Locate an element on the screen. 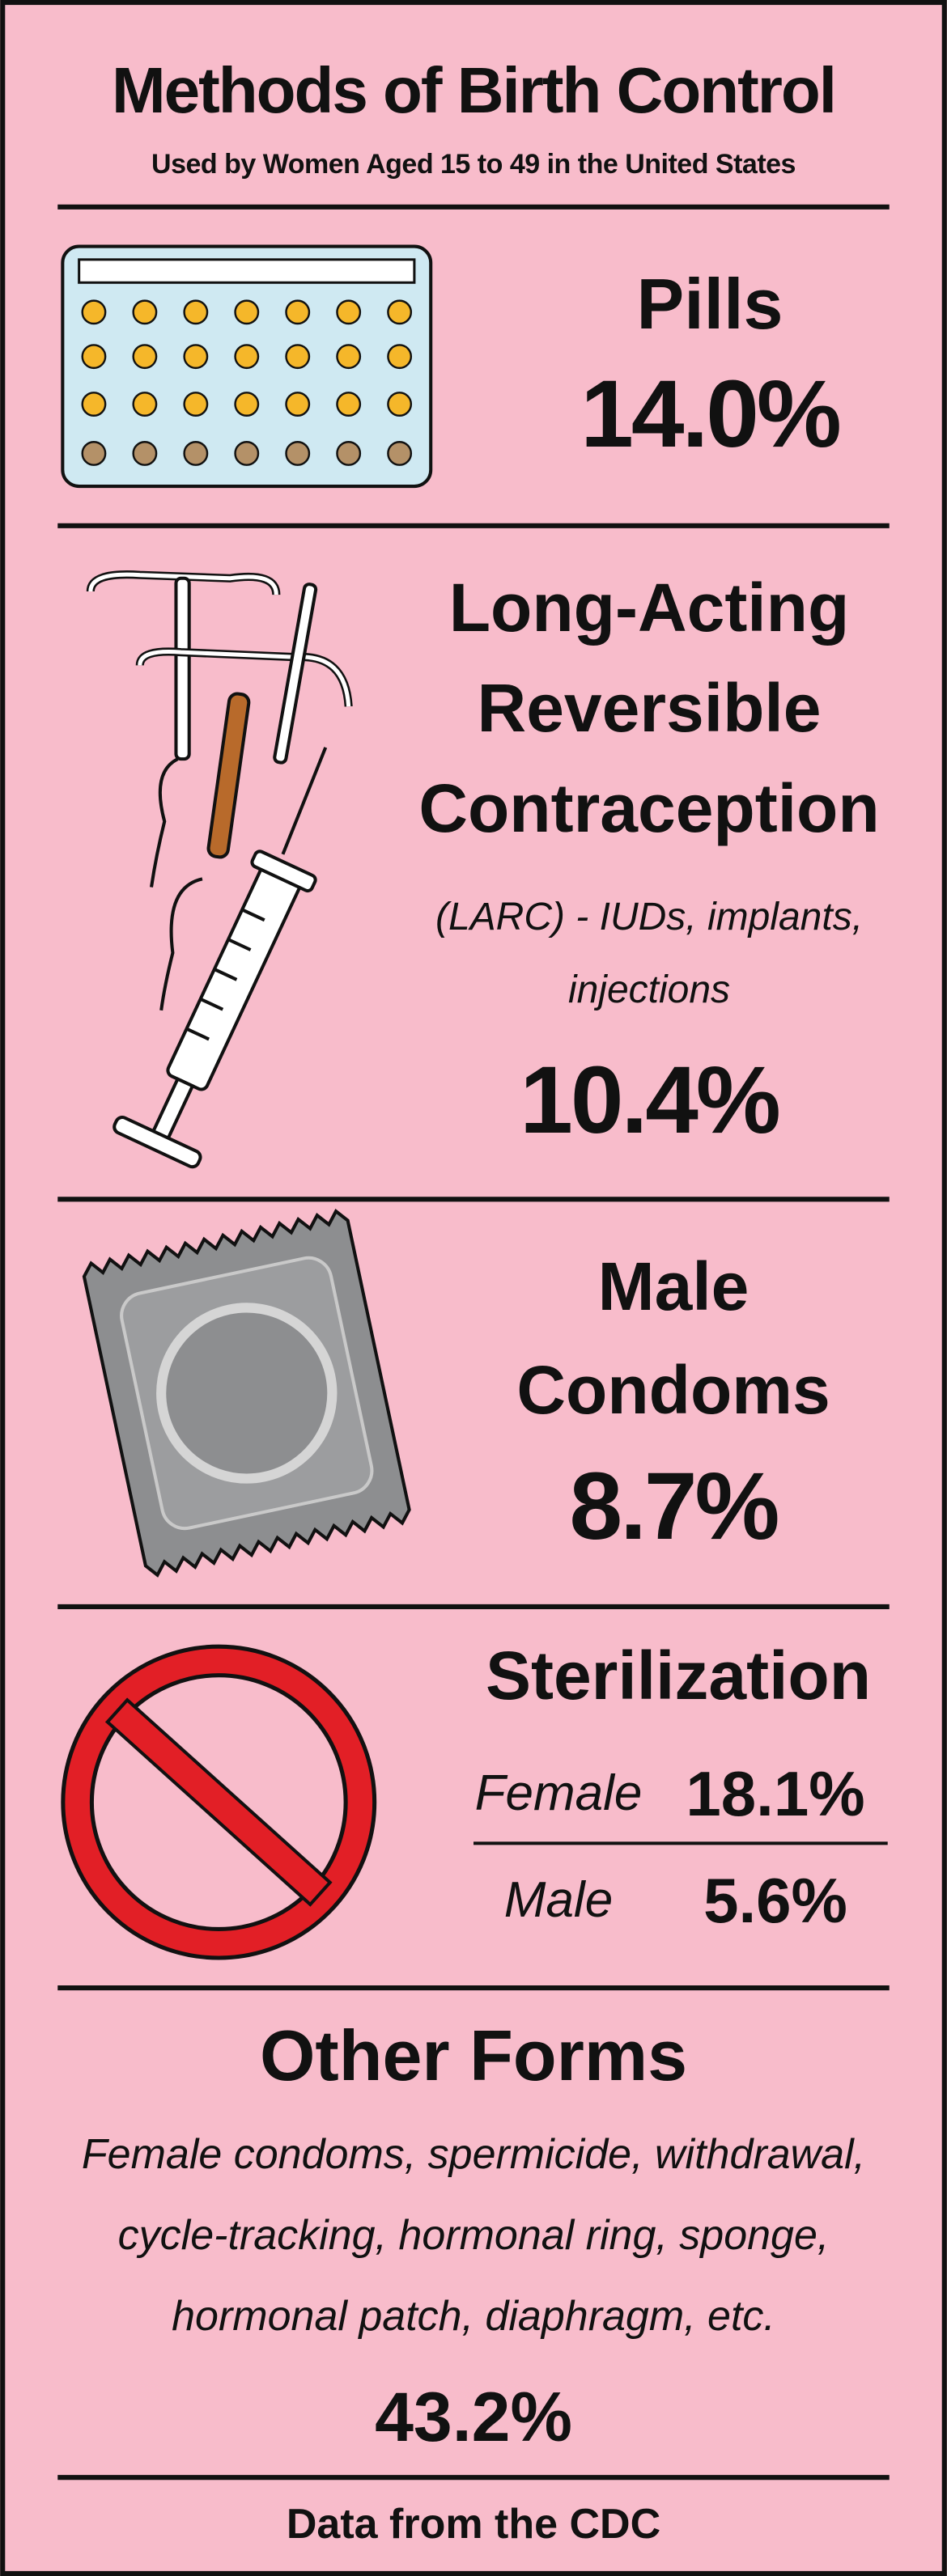 This screenshot has width=947, height=2576. percentage: 8.7% is located at coordinates (674, 1506).